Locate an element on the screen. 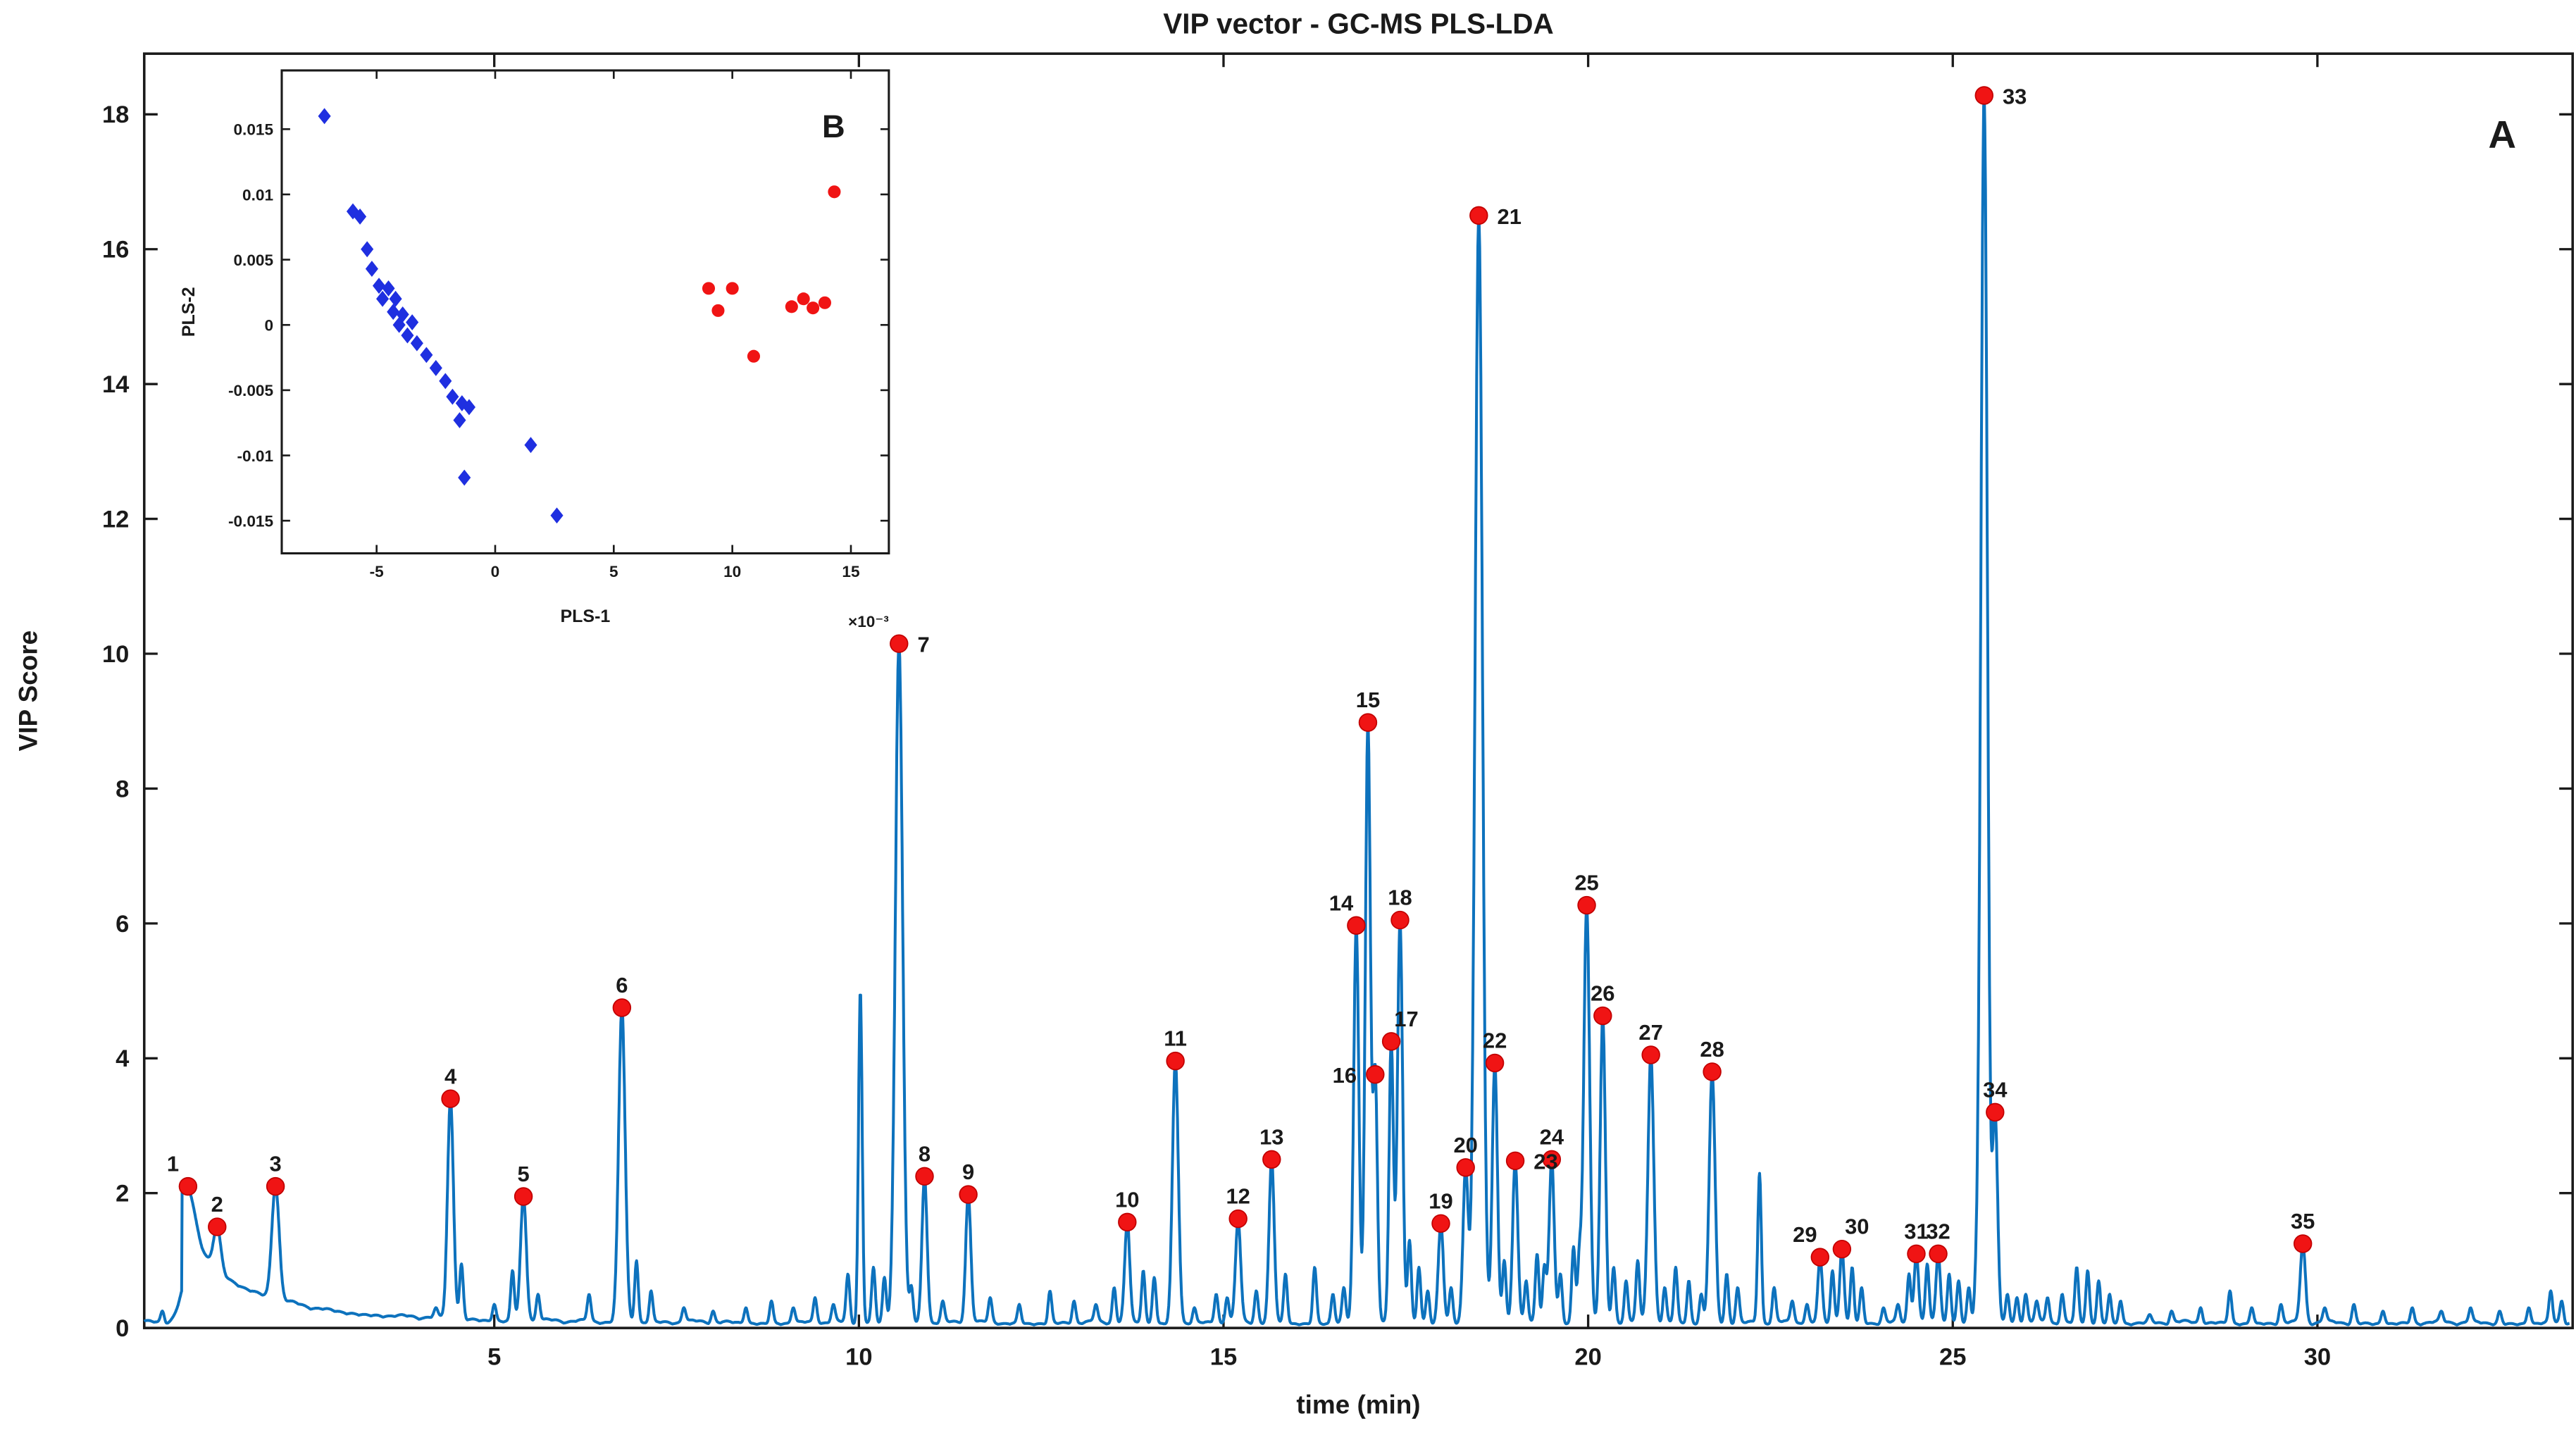  panel-label-b: B is located at coordinates (833, 126).